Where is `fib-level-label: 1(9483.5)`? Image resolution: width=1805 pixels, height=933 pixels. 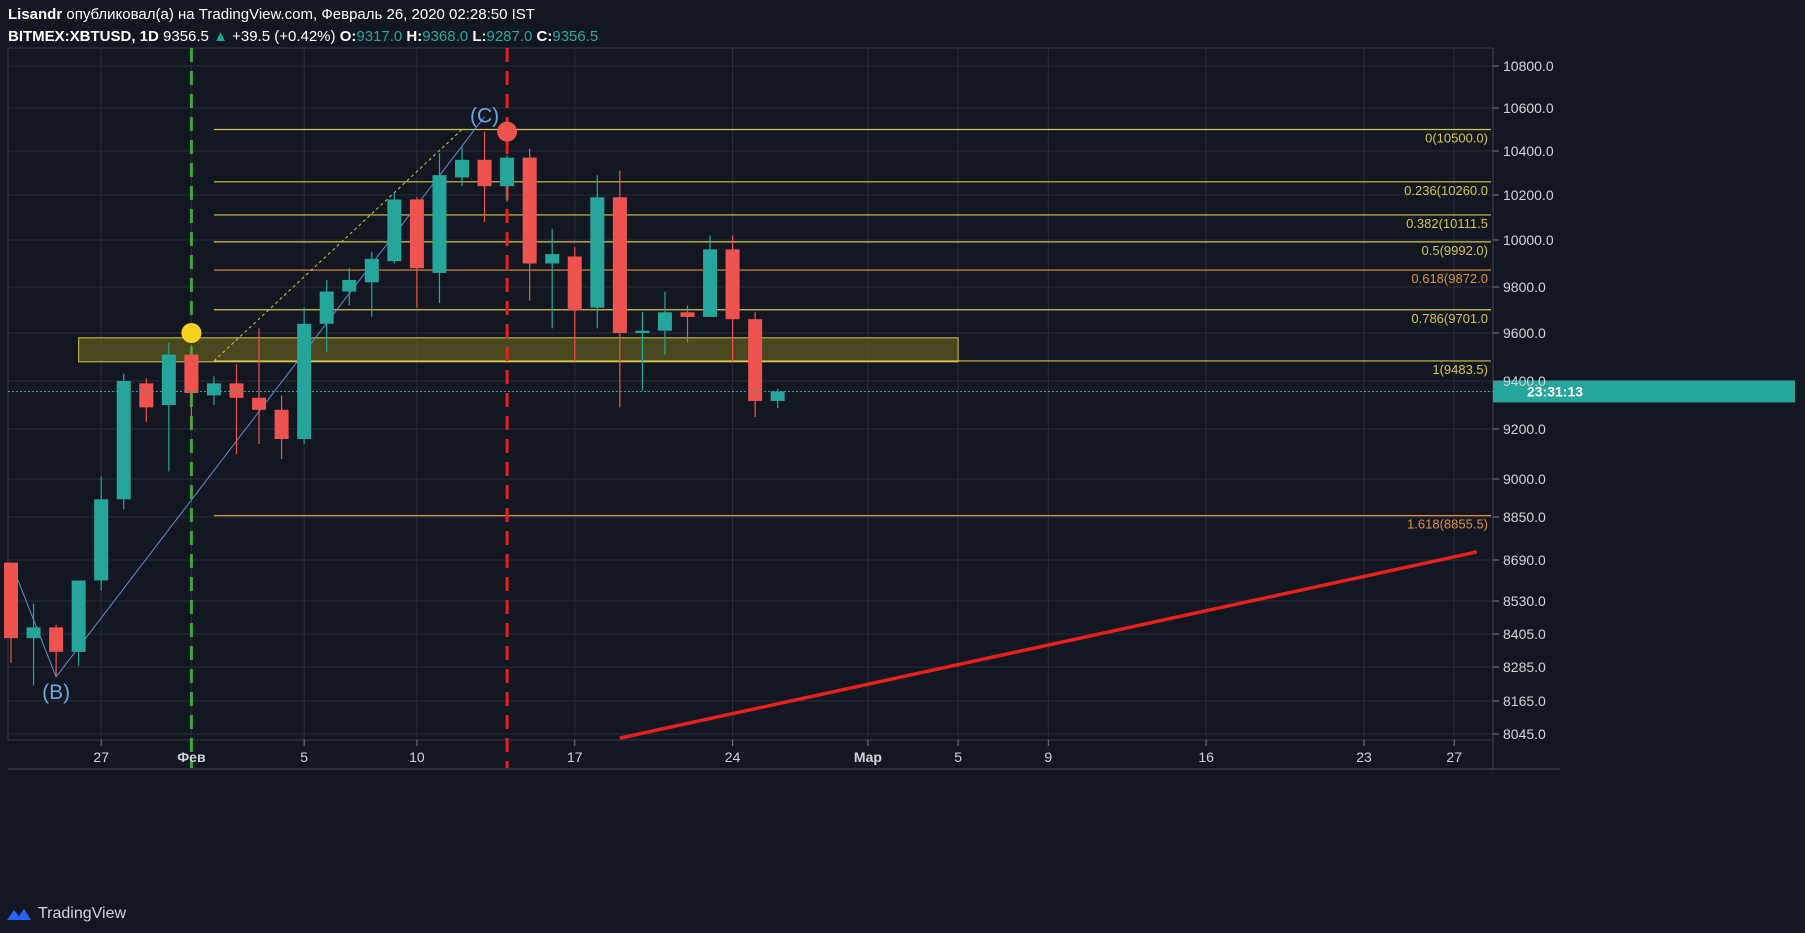 fib-level-label: 1(9483.5) is located at coordinates (1460, 369).